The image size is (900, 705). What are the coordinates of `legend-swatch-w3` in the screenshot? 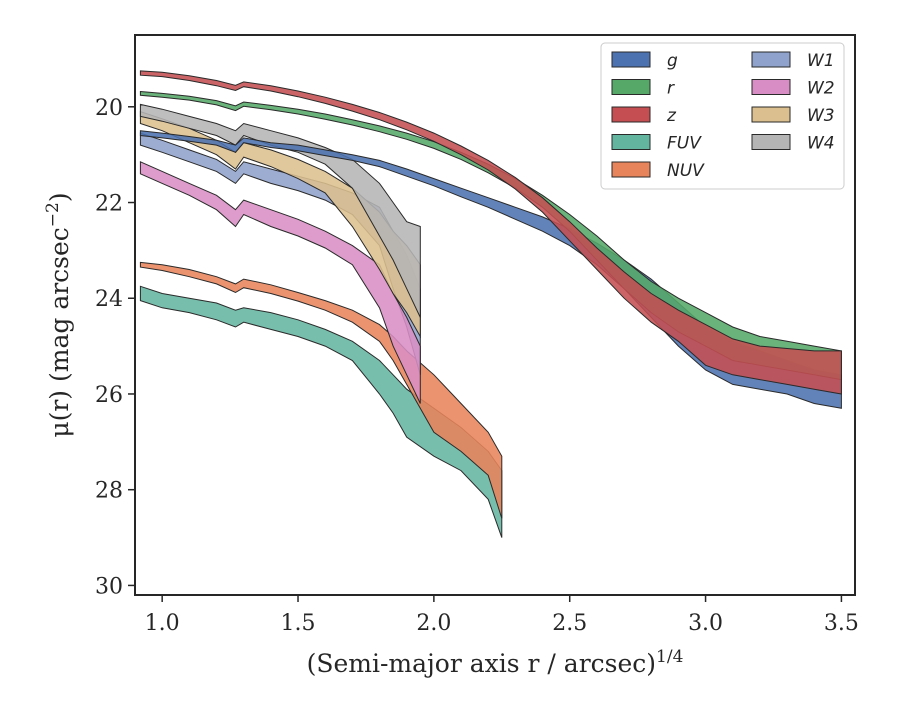 It's located at (771, 114).